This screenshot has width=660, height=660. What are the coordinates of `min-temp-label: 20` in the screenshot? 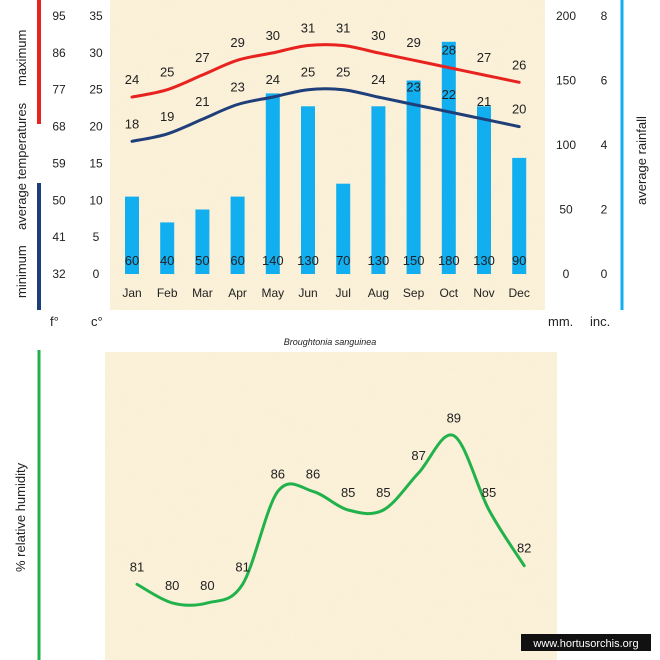 It's located at (519, 109).